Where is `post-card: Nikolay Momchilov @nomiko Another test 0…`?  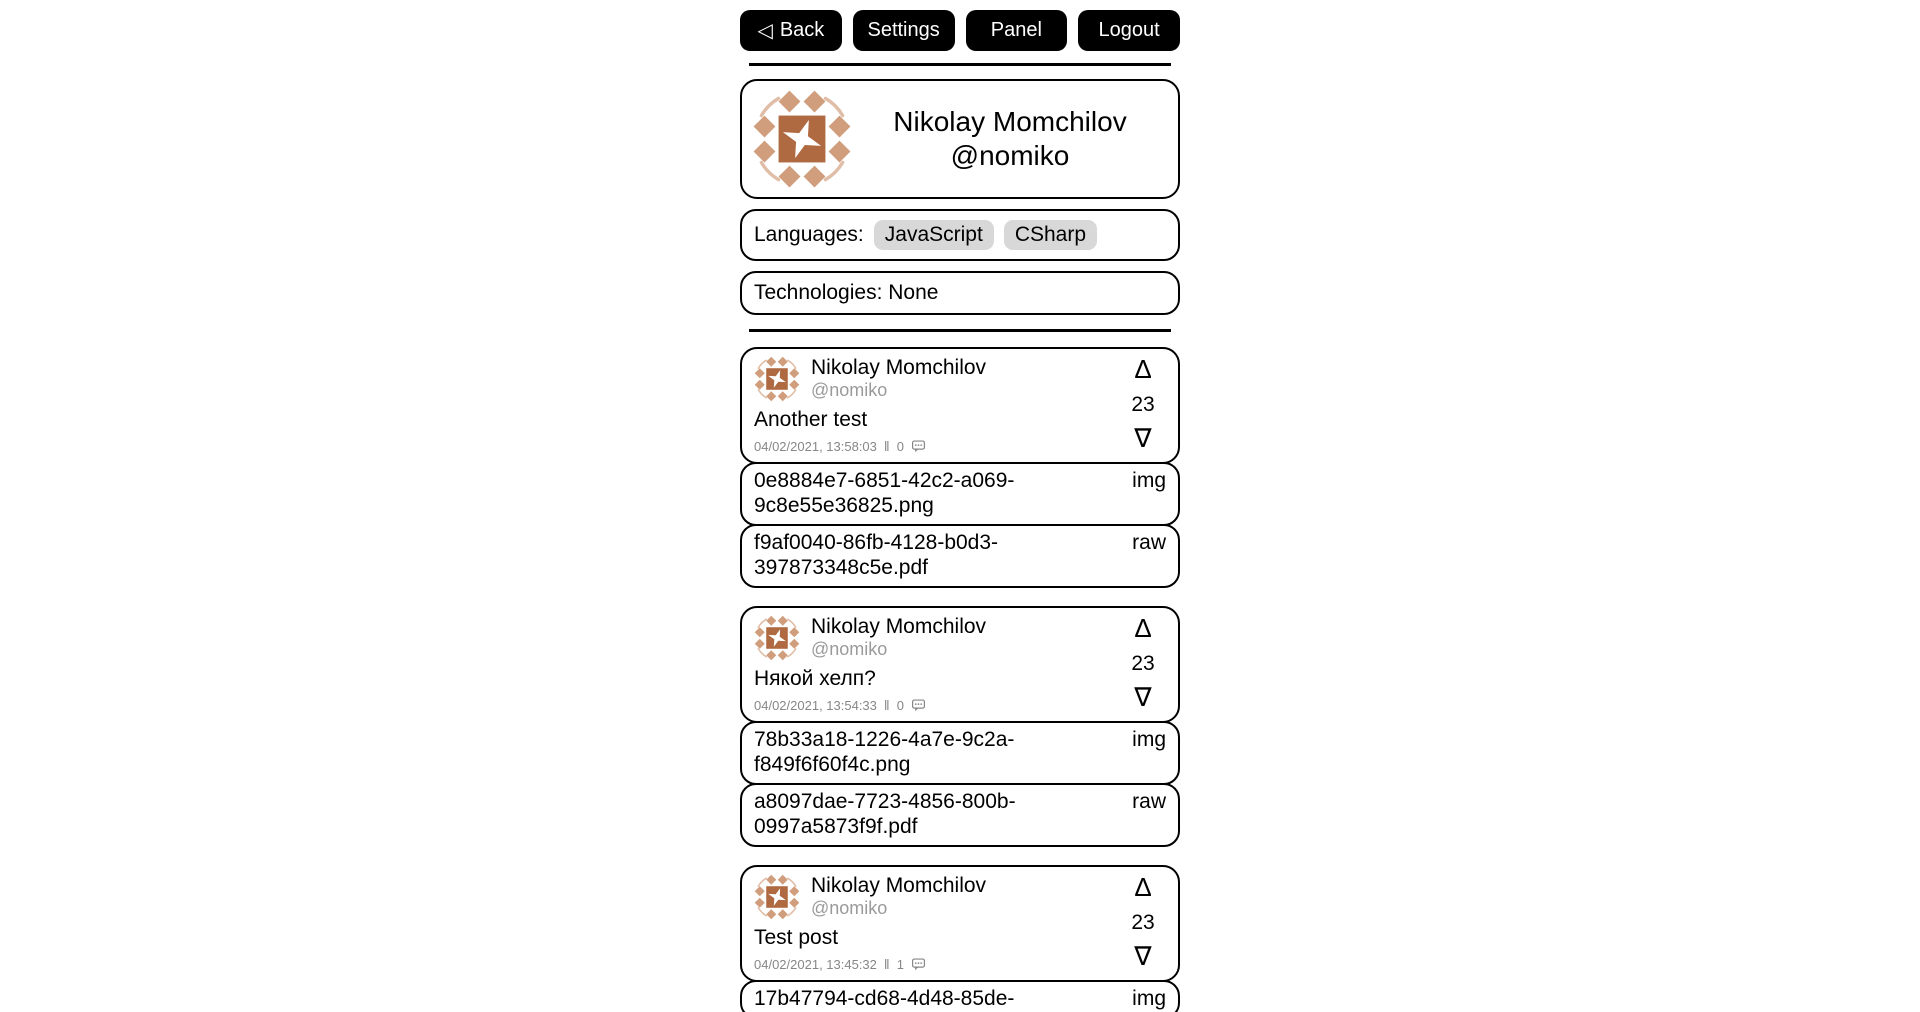 post-card: Nikolay Momchilov @nomiko Another test 0… is located at coordinates (960, 467).